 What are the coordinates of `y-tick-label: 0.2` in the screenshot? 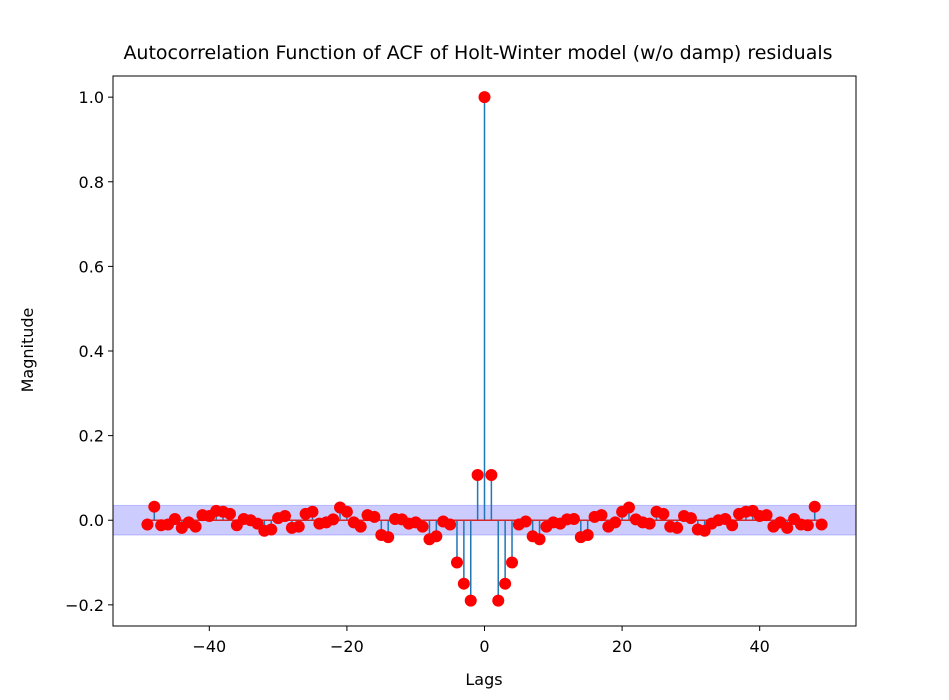 It's located at (91, 436).